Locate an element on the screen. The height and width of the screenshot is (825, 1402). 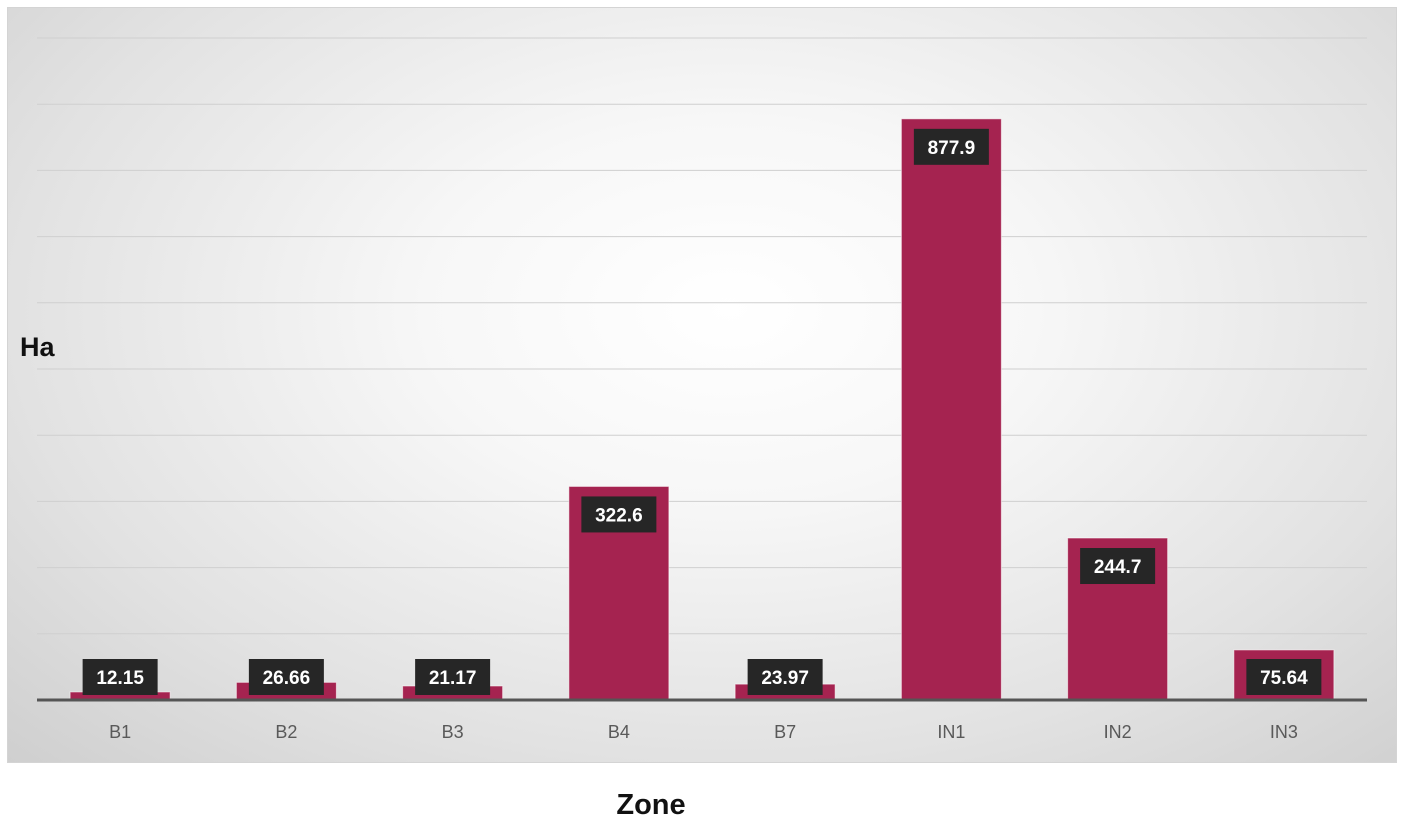
x-tick-label: B2 is located at coordinates (286, 732).